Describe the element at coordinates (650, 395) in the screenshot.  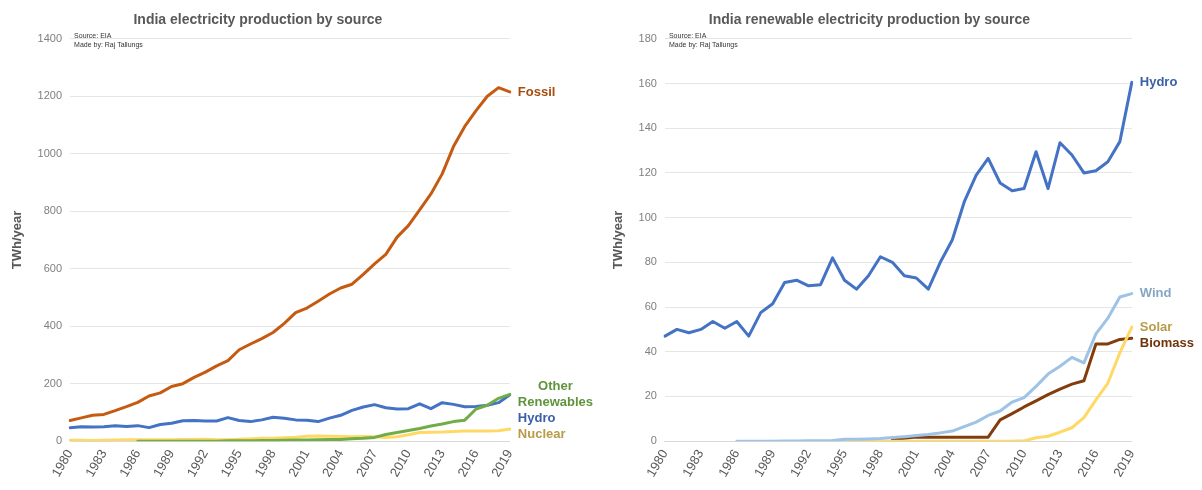
I see `y-tick-label: 20` at that location.